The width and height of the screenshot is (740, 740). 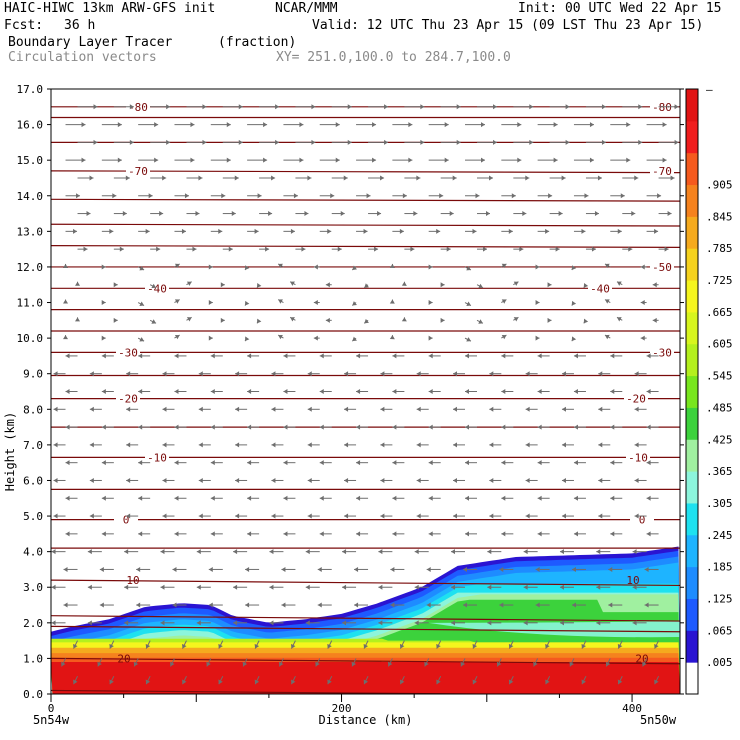 What do you see at coordinates (342, 708) in the screenshot?
I see `x-tick-label: 200` at bounding box center [342, 708].